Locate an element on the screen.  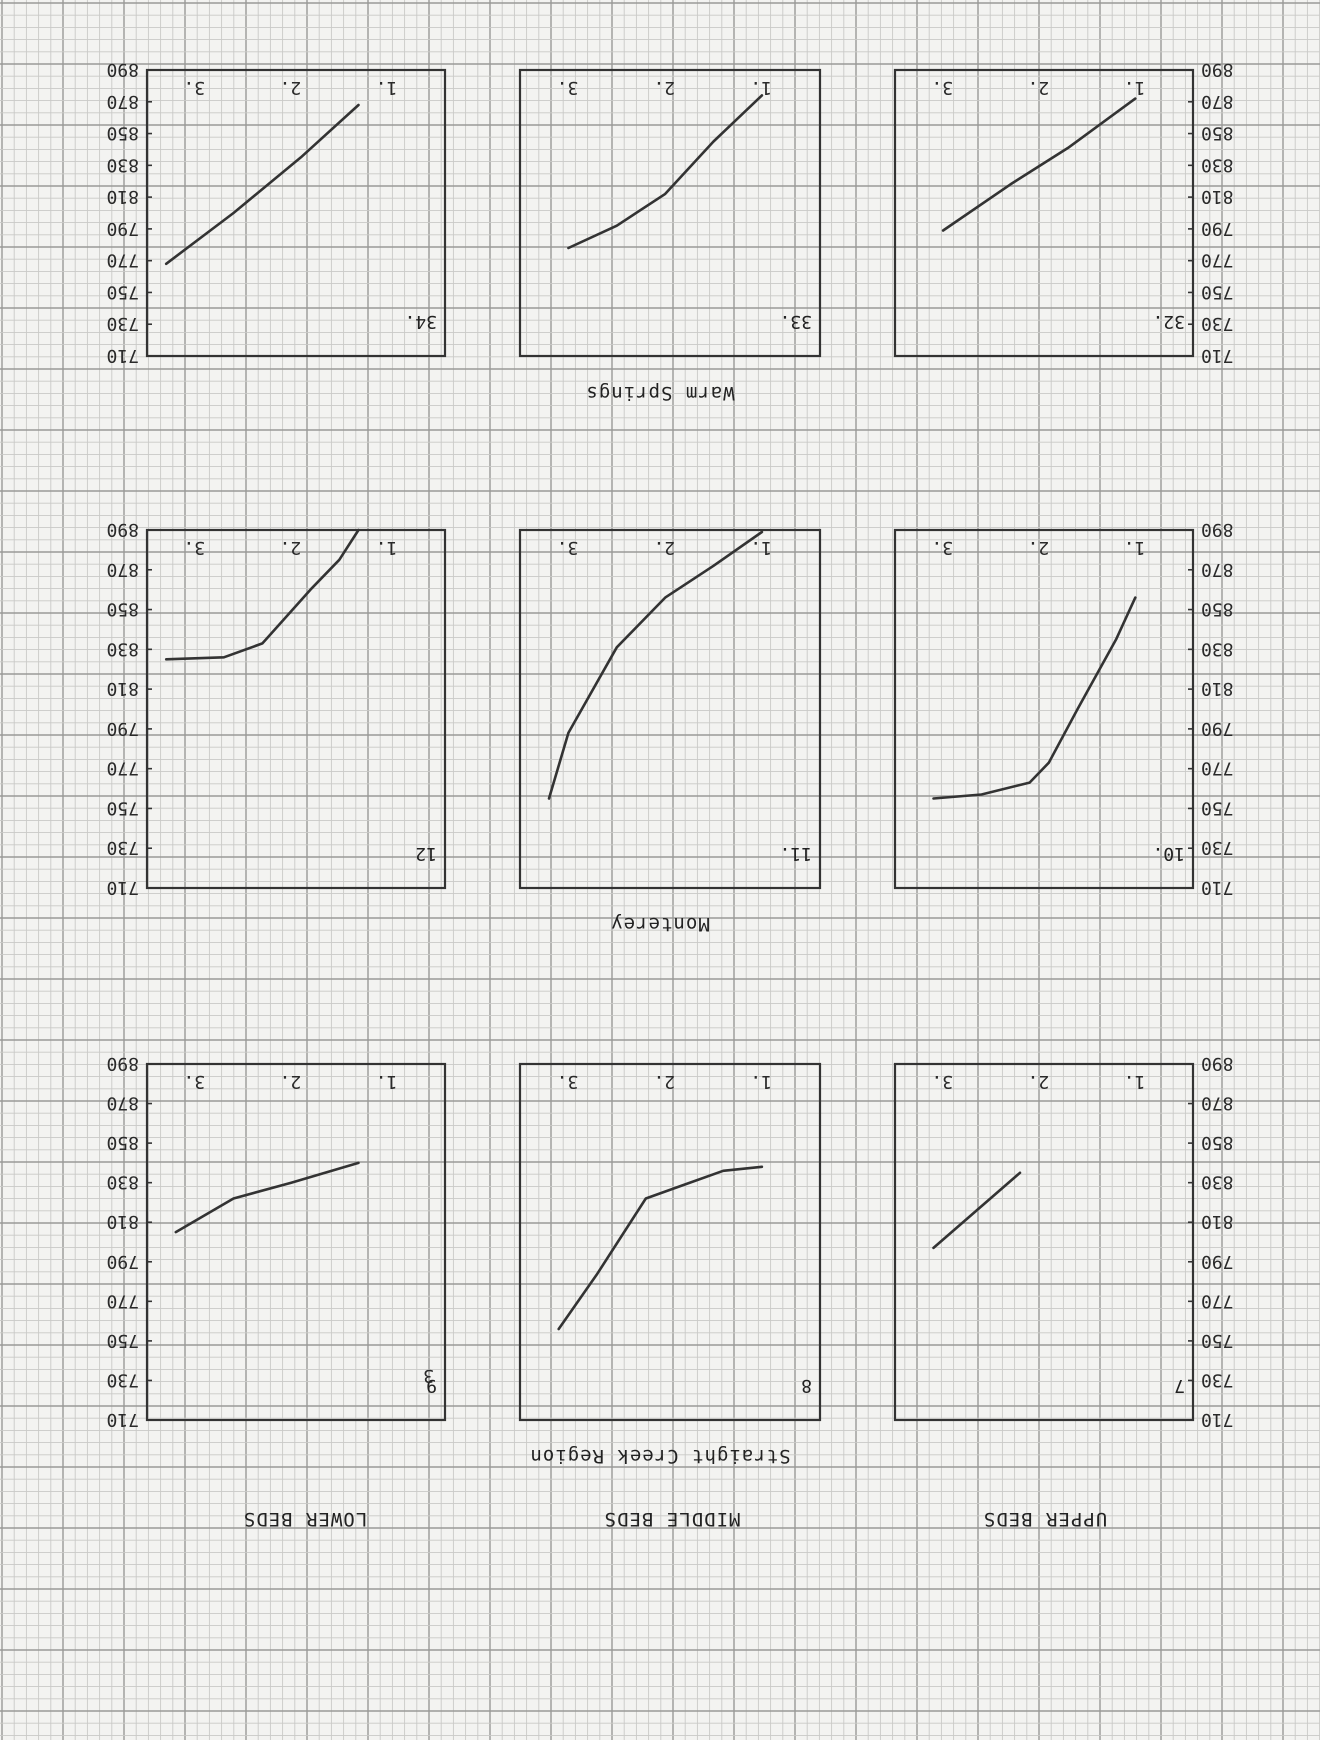
chart-panel: 1. 2. 3. 32. 710 730 750 770 790 810 830 850 870 890 is located at coordinates (1063, 212).